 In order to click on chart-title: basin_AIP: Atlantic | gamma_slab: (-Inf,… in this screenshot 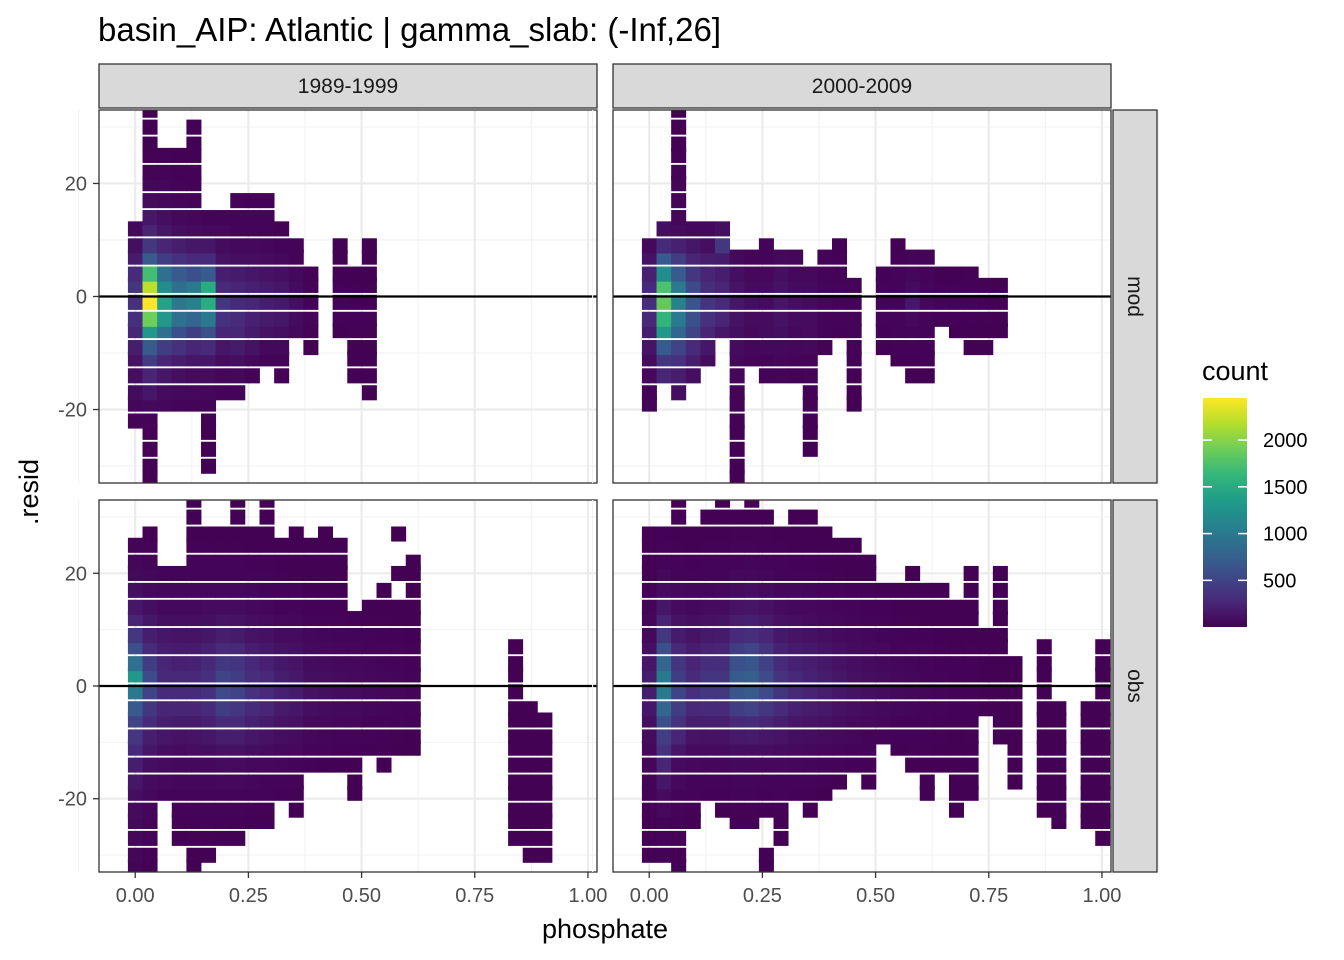, I will do `click(409, 29)`.